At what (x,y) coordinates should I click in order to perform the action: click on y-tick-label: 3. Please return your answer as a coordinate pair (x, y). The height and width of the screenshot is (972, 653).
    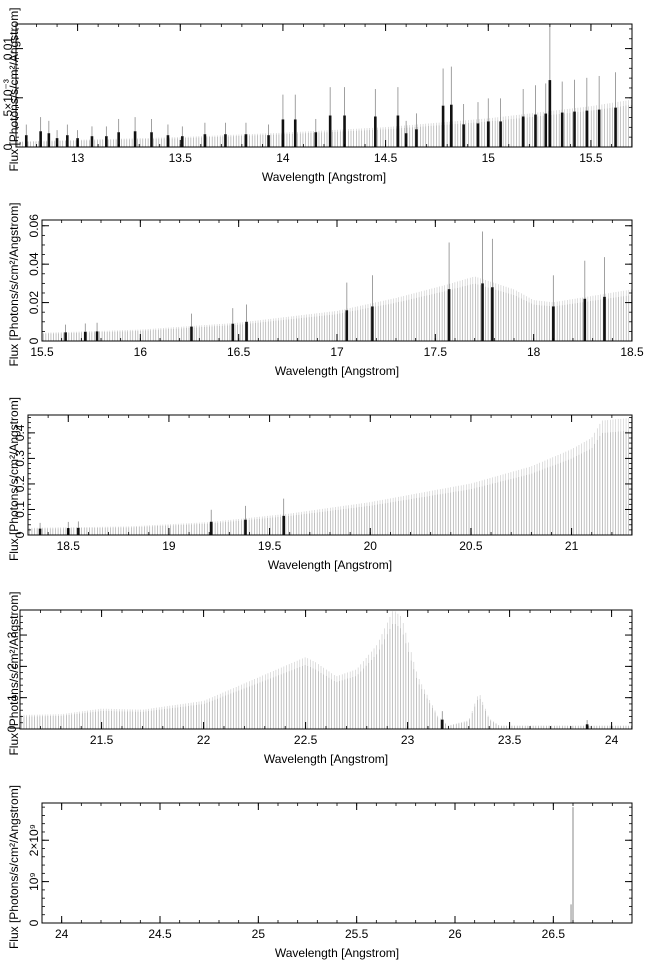
    Looking at the image, I should click on (12, 634).